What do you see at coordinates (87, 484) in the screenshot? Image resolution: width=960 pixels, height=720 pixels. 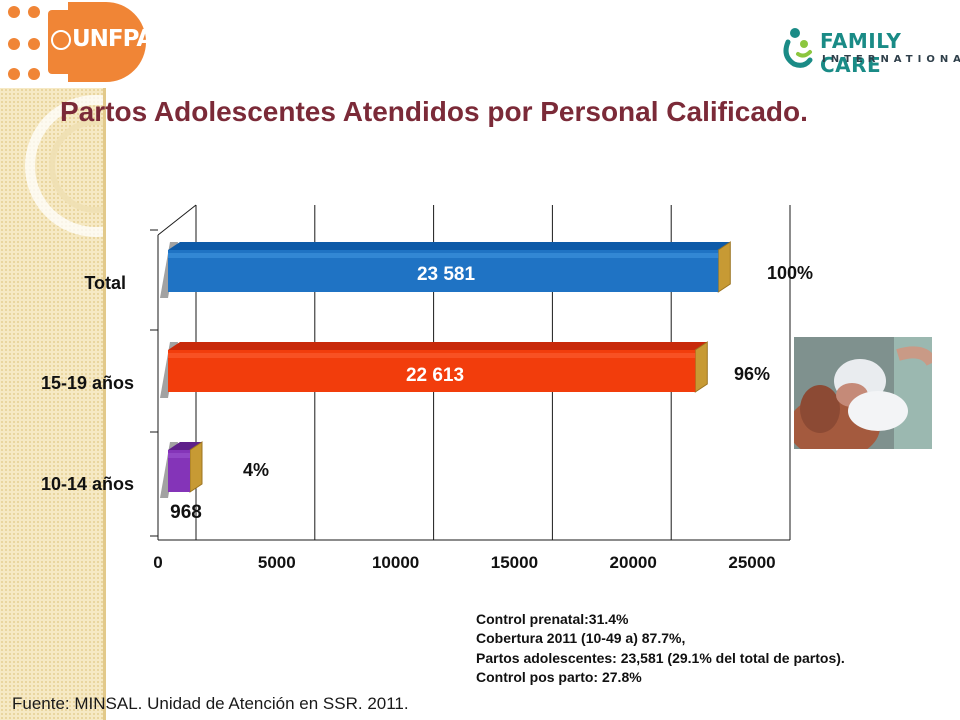 I see `category-label: 10-14 años` at bounding box center [87, 484].